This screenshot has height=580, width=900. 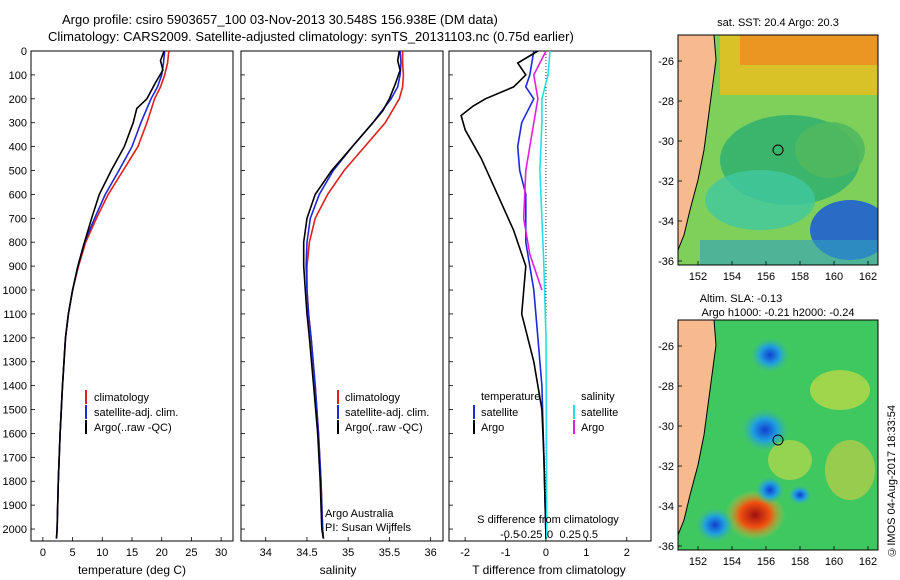 What do you see at coordinates (18, 100) in the screenshot?
I see `y-tick-label: 200` at bounding box center [18, 100].